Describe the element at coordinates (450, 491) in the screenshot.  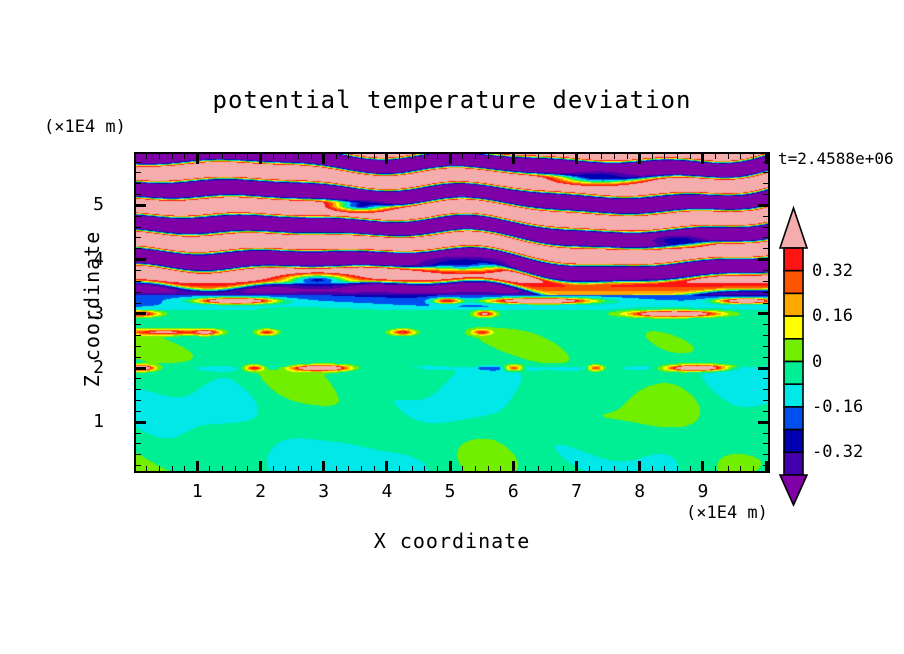
I see `x-tick-label: 5` at that location.